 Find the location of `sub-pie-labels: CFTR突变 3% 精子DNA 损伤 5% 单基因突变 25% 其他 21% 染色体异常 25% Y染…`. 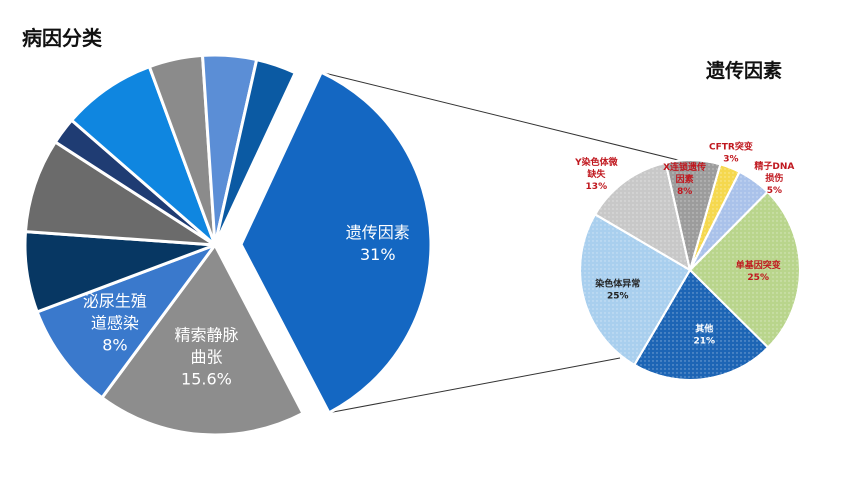

sub-pie-labels: CFTR突变 3% 精子DNA 损伤 5% 单基因突变 25% 其他 21% 染色体异常 25% Y染… is located at coordinates (684, 244).